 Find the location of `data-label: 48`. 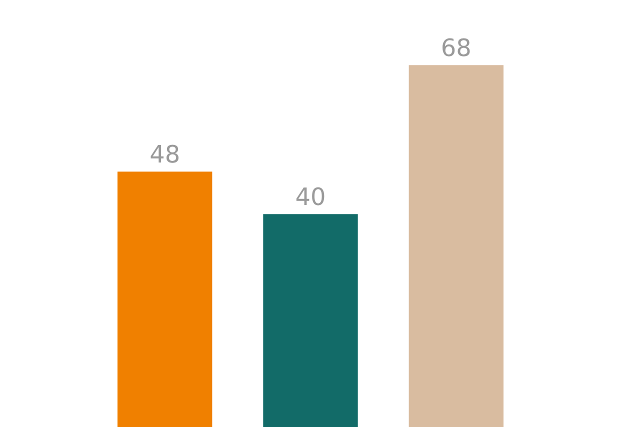

data-label: 48 is located at coordinates (165, 154).